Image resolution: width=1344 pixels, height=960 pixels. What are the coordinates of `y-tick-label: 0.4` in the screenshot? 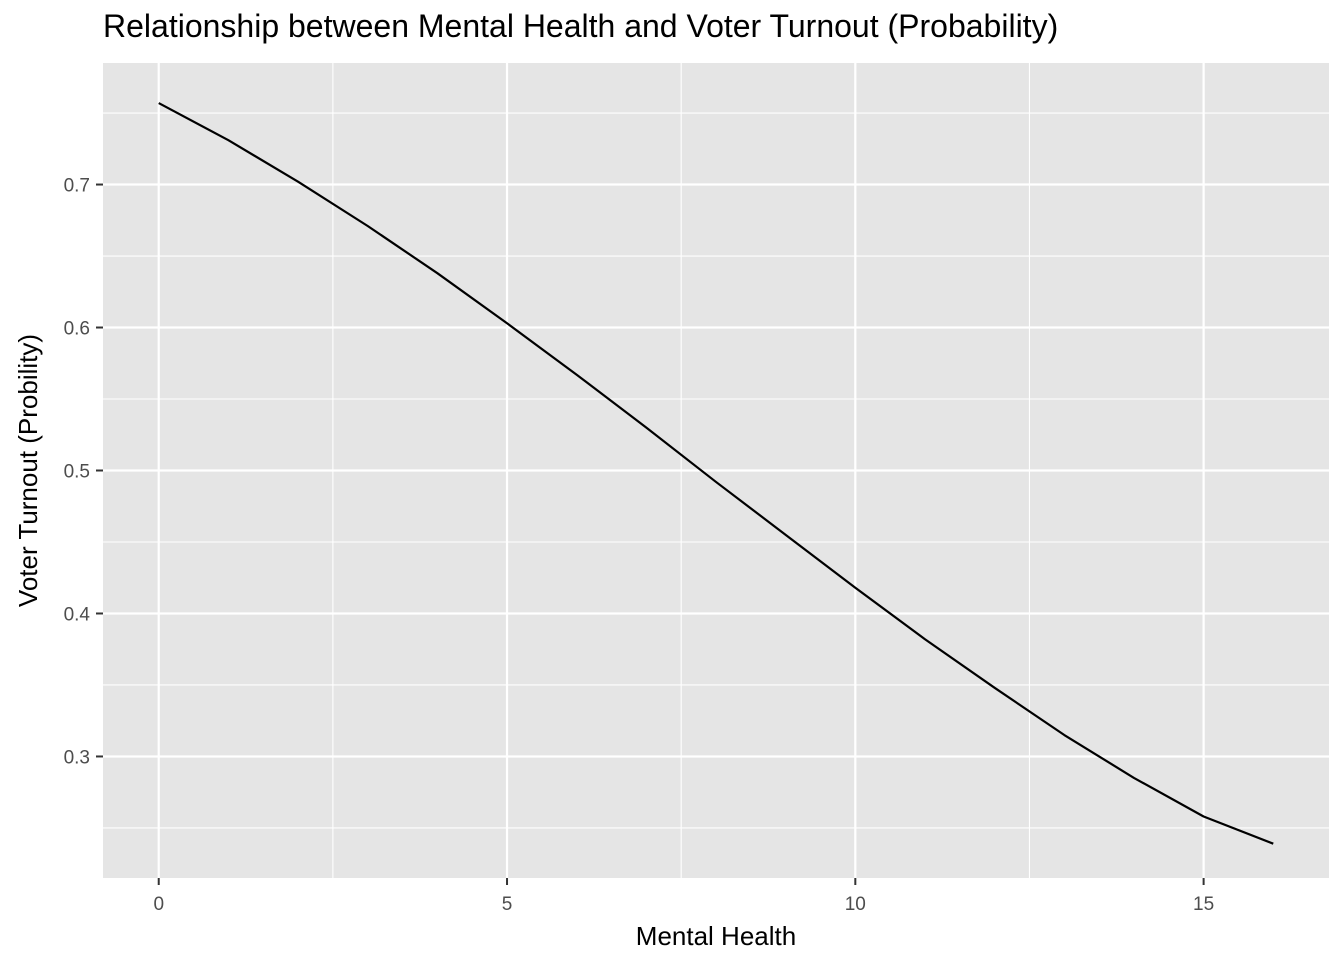 It's located at (77, 614).